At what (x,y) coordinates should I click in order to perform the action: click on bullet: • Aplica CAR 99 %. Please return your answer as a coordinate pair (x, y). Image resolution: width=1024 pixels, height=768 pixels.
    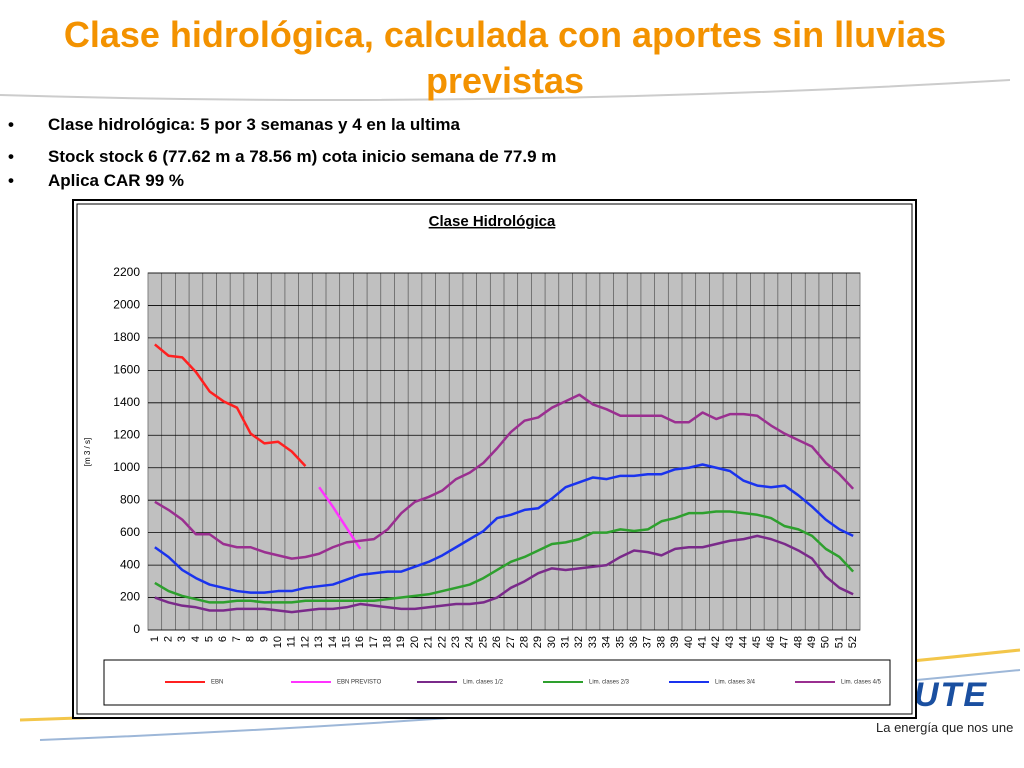
    Looking at the image, I should click on (96, 180).